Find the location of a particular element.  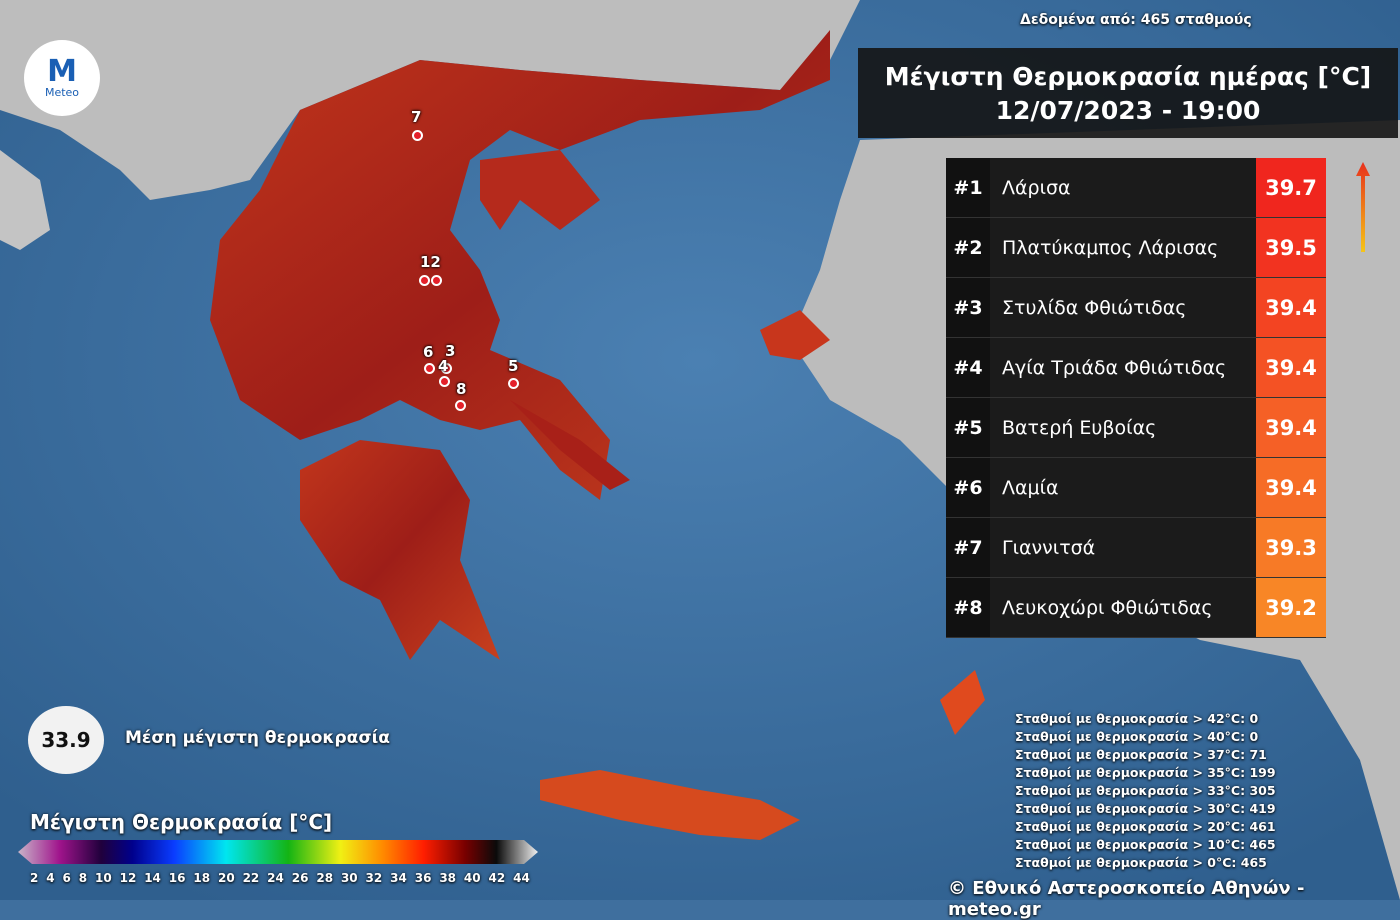

rank-number: #1 is located at coordinates (968, 187).